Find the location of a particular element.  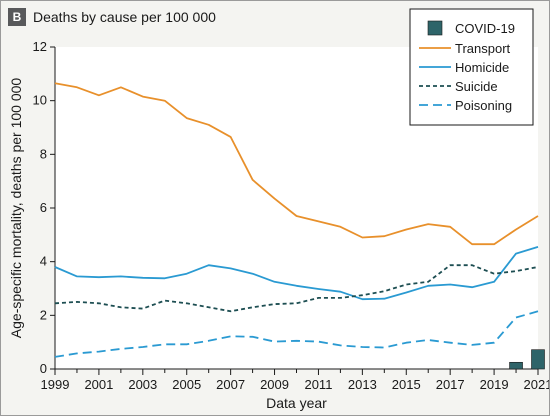

x-tick-label: 2021 is located at coordinates (536, 384).